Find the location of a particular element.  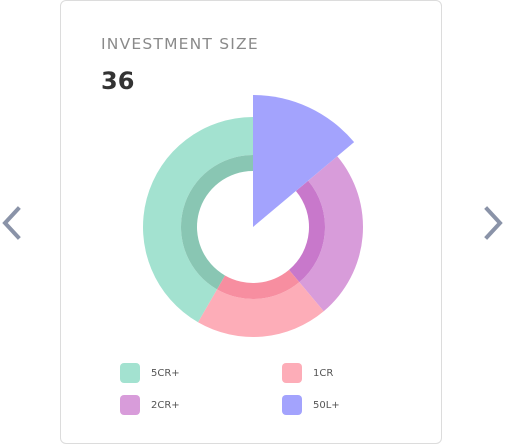

prev-arrow-button is located at coordinates (12, 223).